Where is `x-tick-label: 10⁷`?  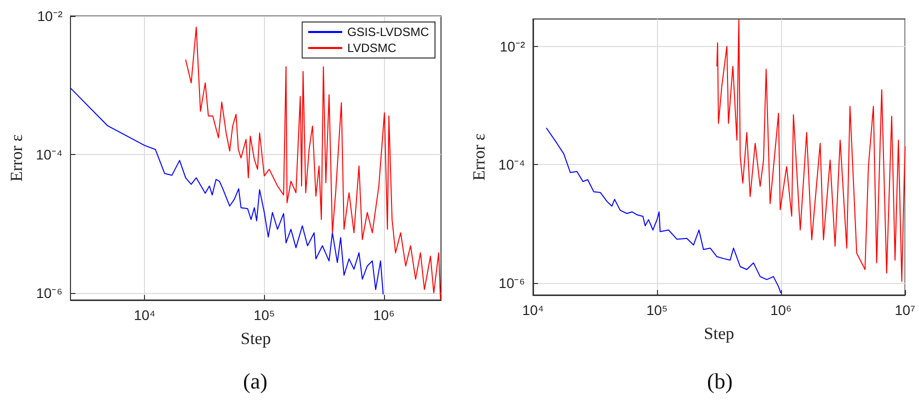
x-tick-label: 10⁷ is located at coordinates (905, 310).